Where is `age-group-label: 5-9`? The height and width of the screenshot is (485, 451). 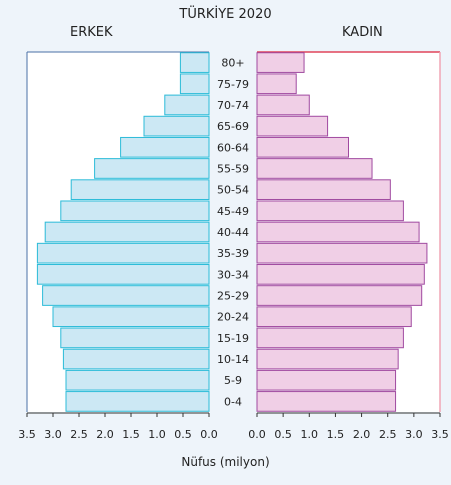 age-group-label: 5-9 is located at coordinates (233, 380).